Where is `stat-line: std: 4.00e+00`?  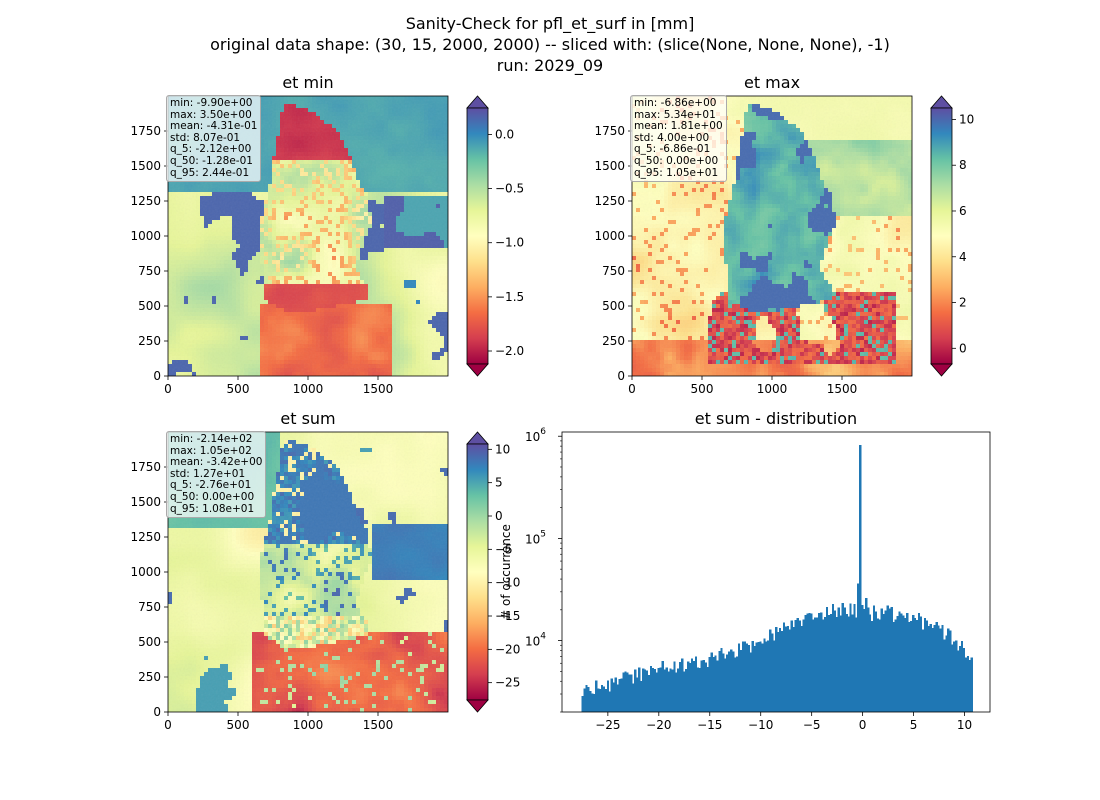
stat-line: std: 4.00e+00 is located at coordinates (672, 137).